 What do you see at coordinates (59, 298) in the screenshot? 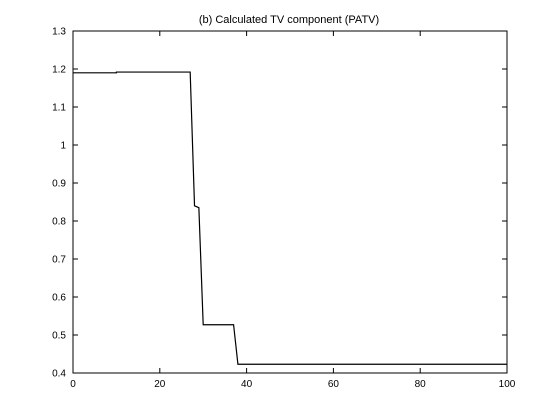
I see `y-tick-label: 0.6` at bounding box center [59, 298].